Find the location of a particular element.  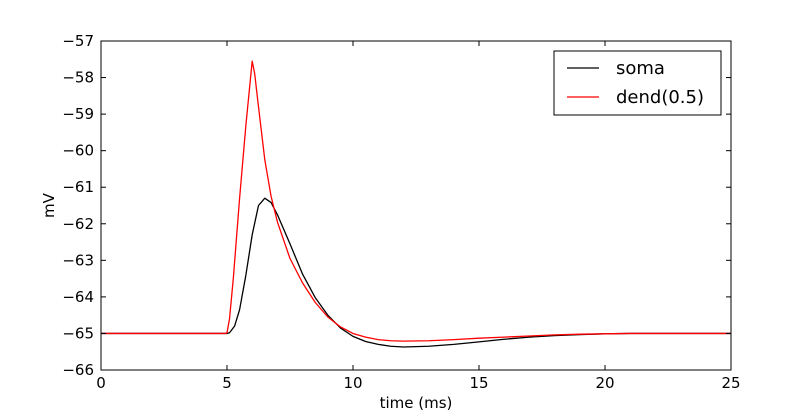

x-tick-label: 25 is located at coordinates (730, 383).